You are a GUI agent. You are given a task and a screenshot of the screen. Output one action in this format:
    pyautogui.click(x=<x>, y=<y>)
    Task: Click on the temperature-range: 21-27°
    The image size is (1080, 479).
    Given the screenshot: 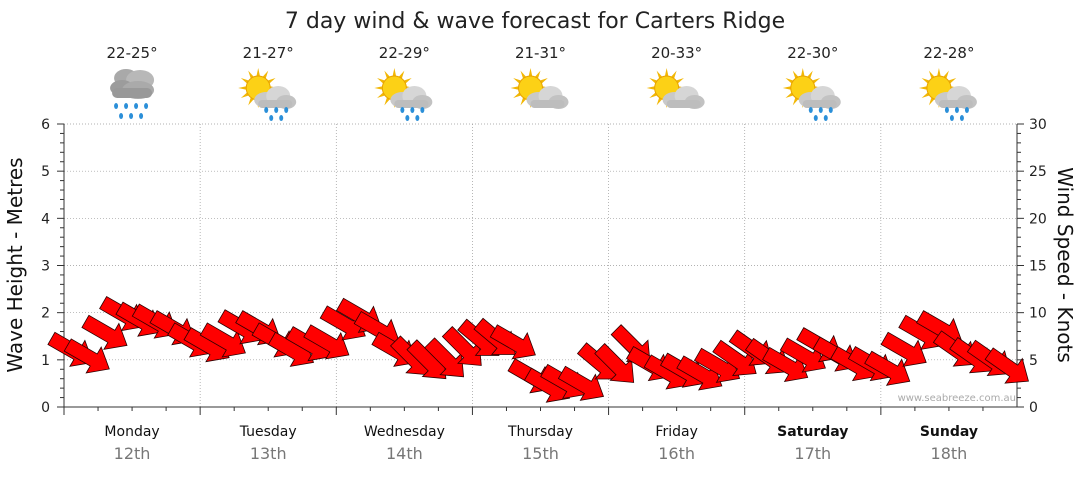 What is the action you would take?
    pyautogui.click(x=268, y=53)
    